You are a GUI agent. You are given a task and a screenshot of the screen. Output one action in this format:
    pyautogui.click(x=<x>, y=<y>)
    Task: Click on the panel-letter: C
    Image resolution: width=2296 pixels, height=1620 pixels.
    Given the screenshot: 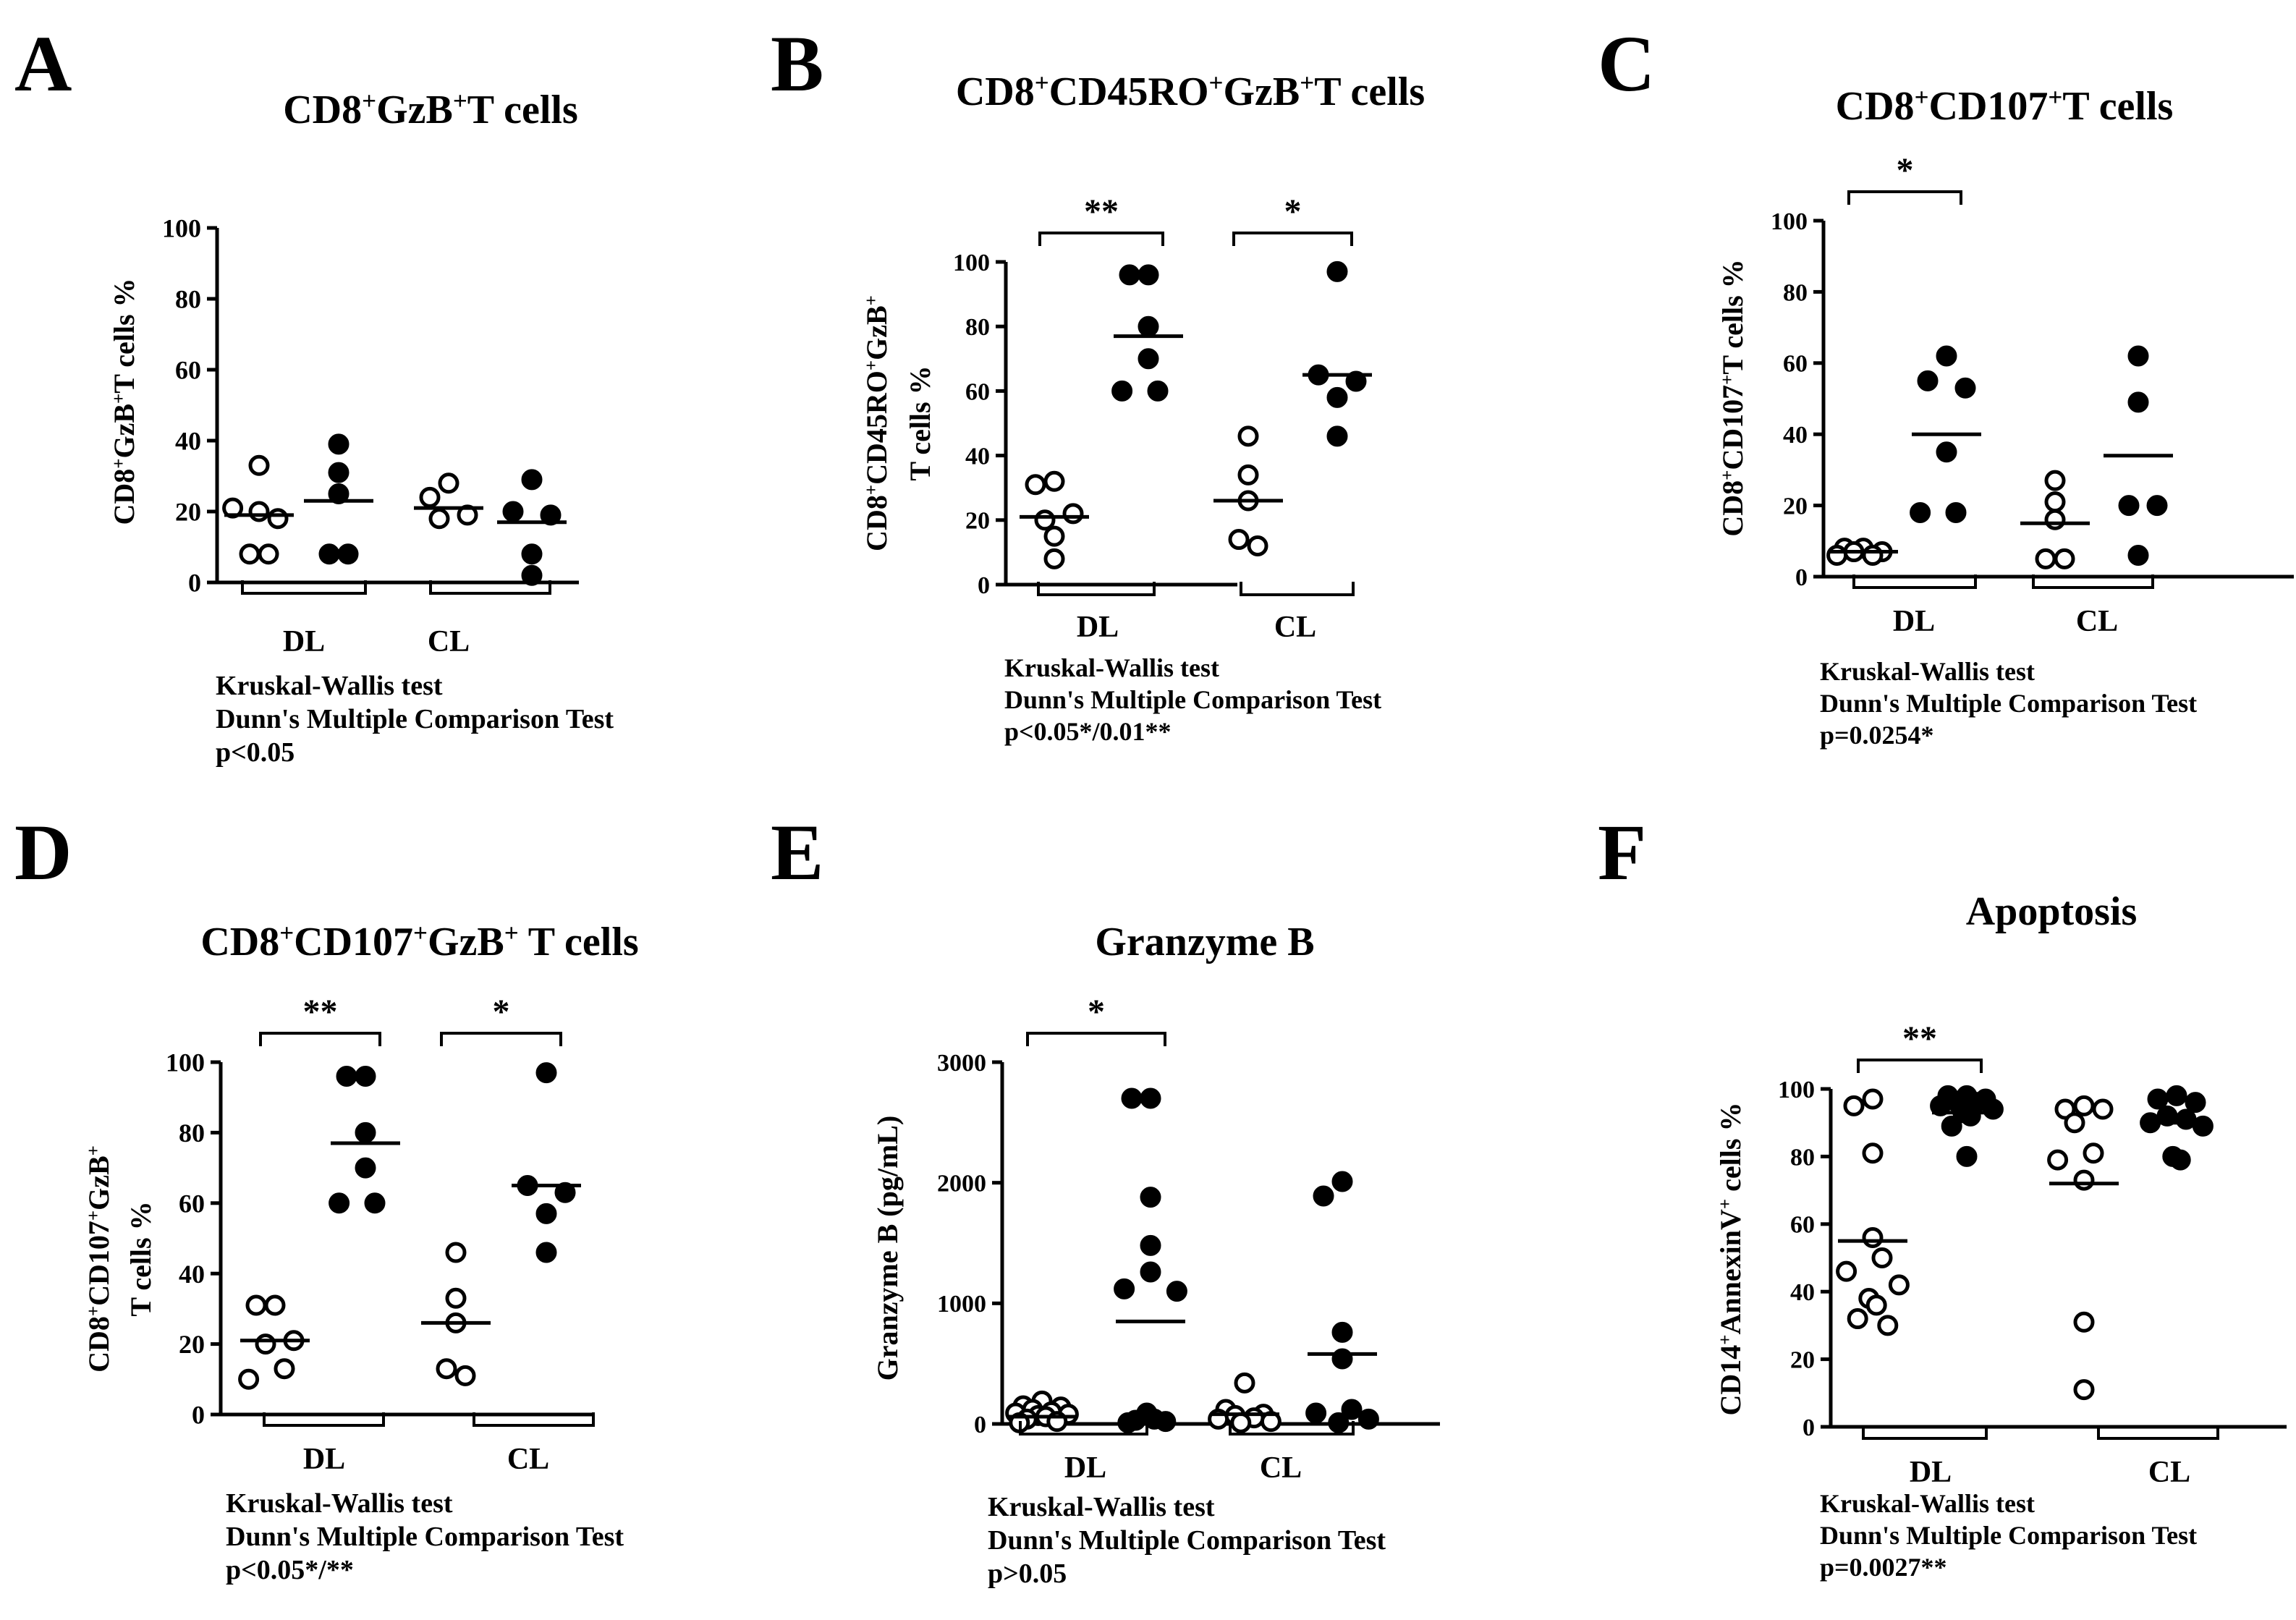 What is the action you would take?
    pyautogui.click(x=1626, y=64)
    